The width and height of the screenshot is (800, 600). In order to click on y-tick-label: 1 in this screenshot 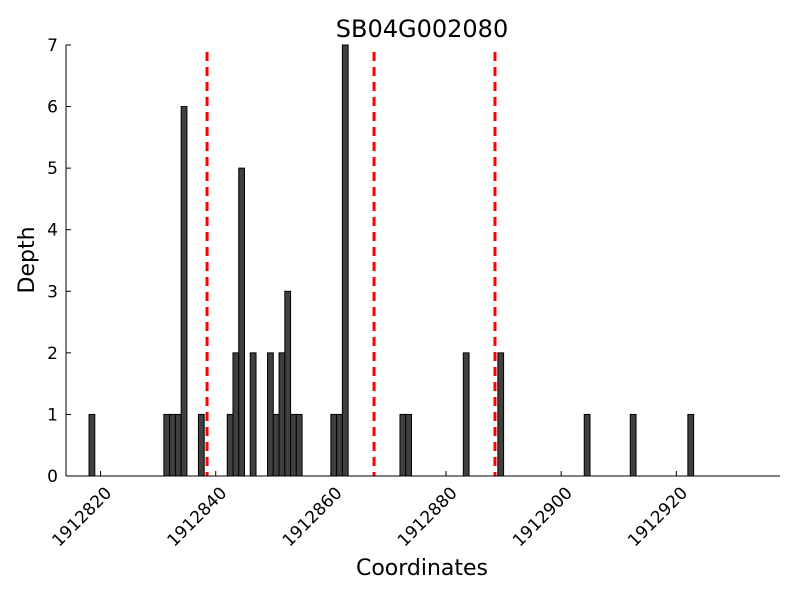, I will do `click(52, 415)`.